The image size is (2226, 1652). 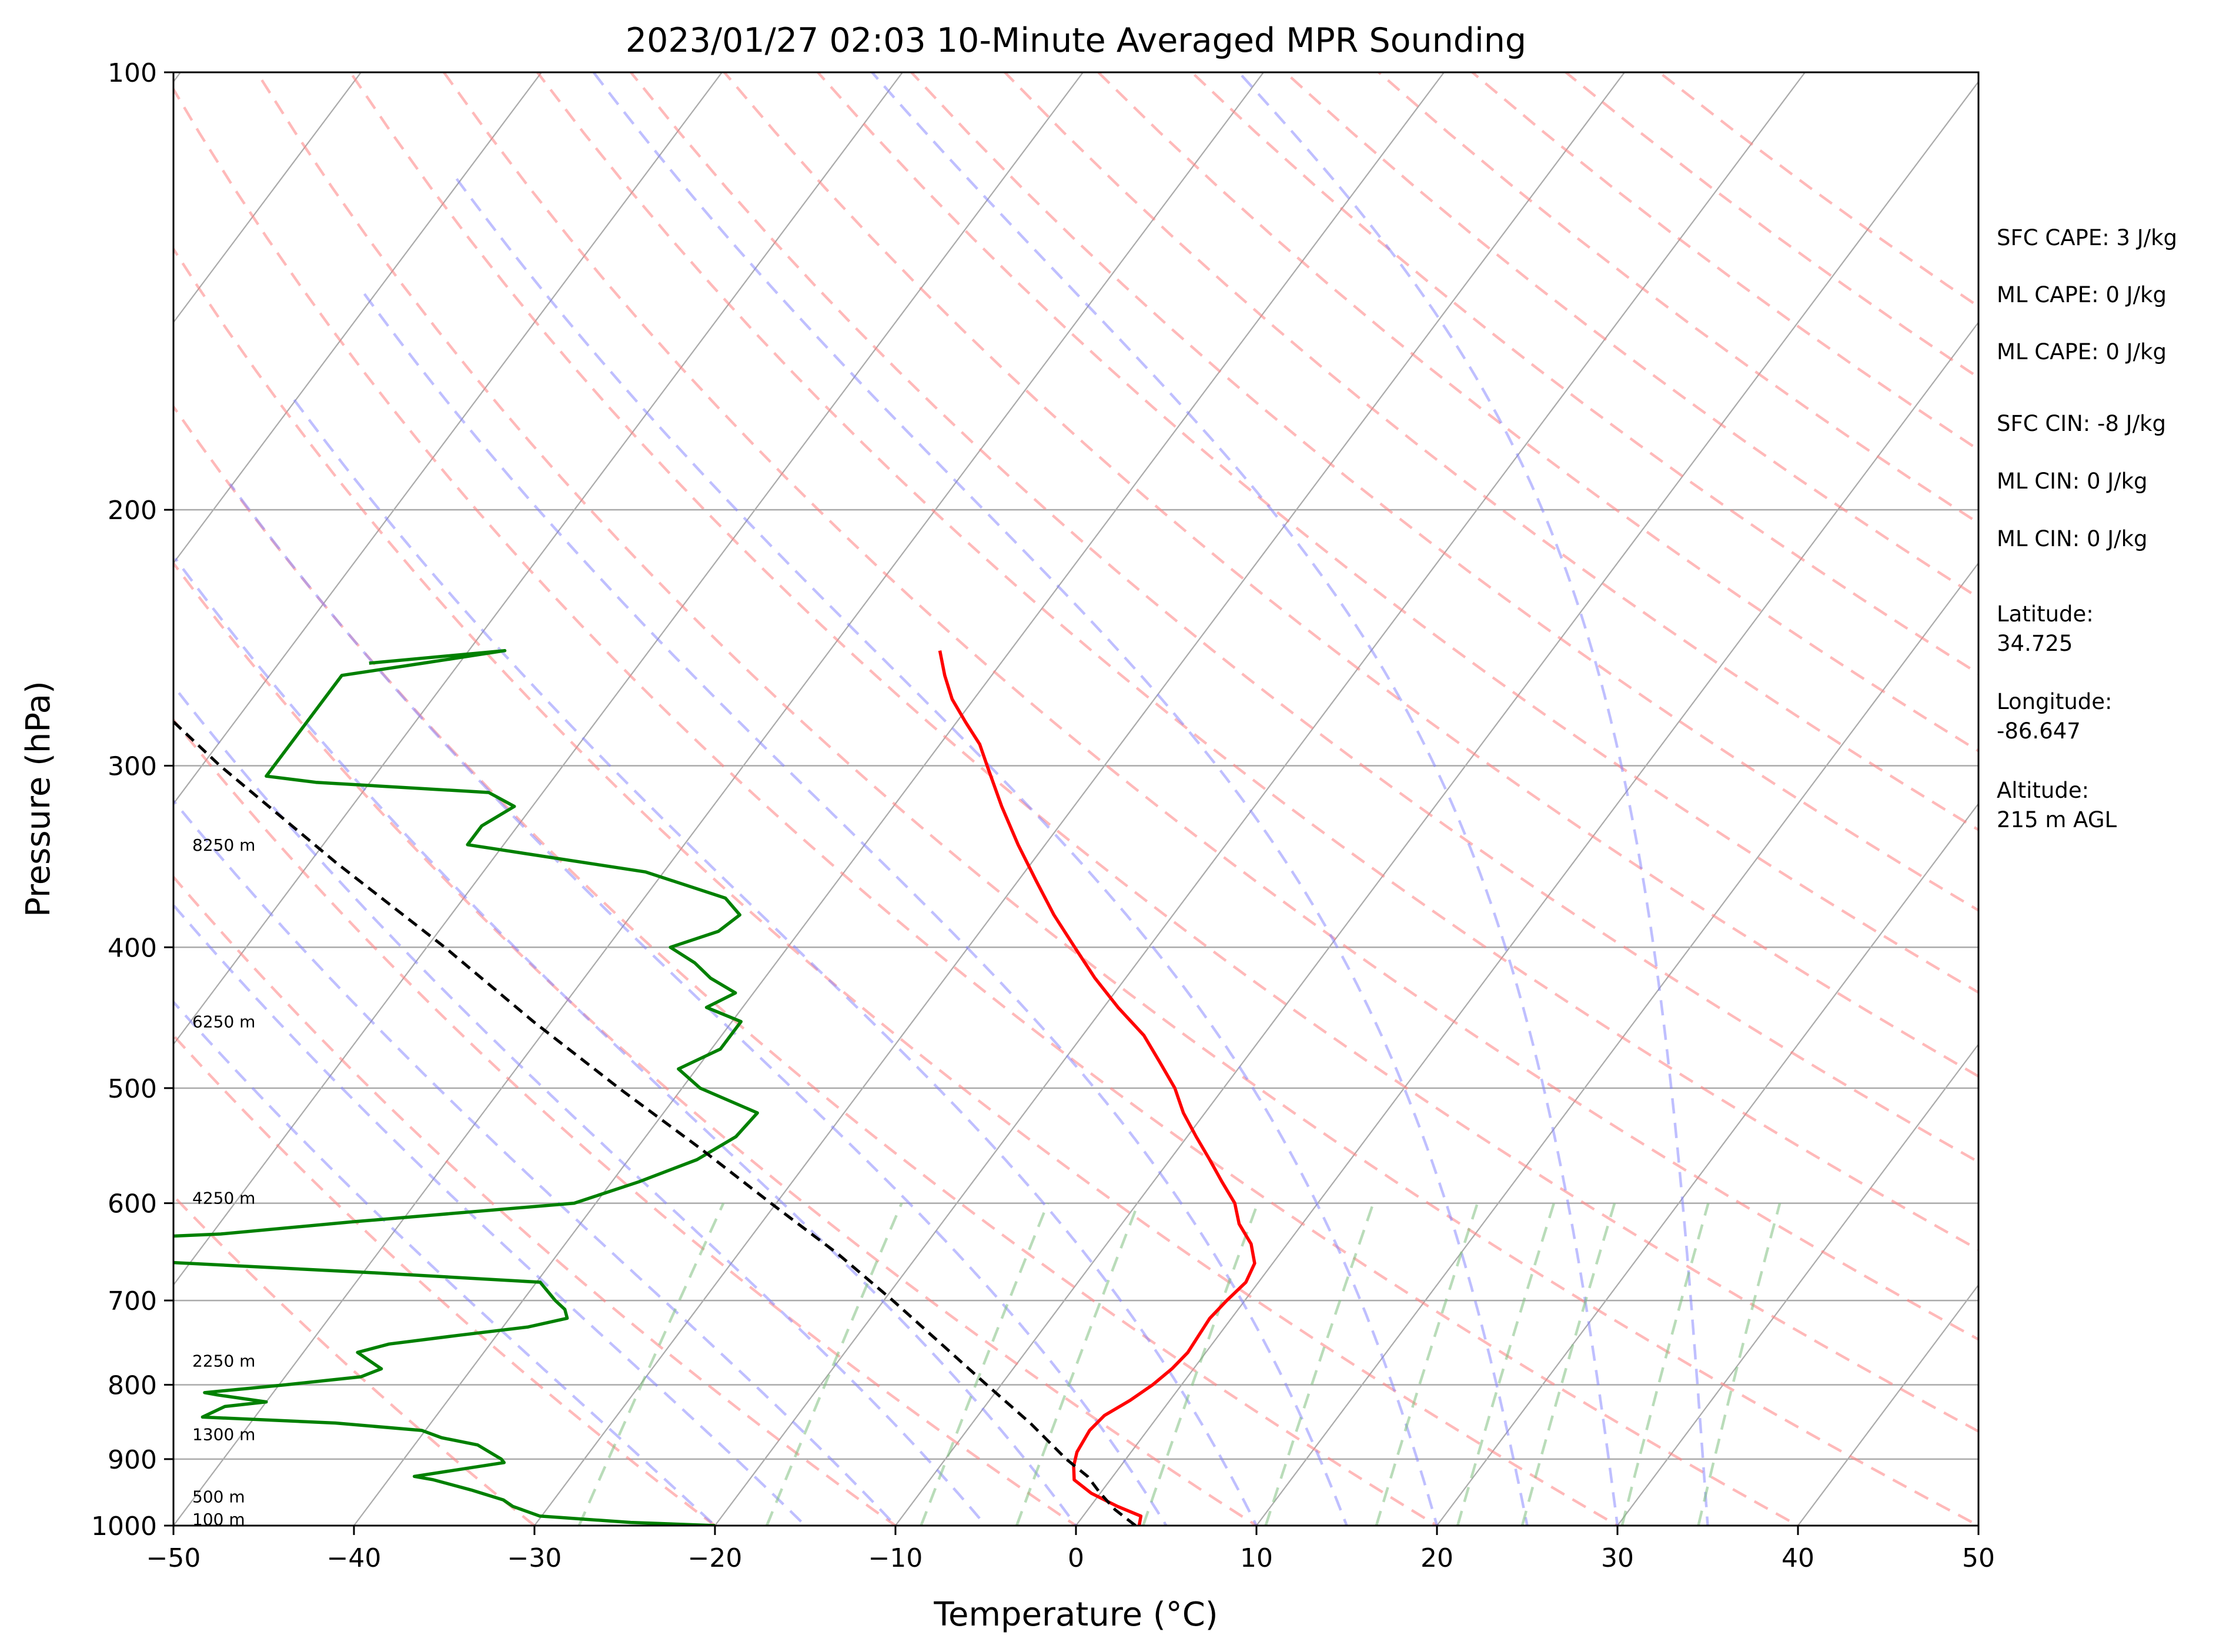 I want to click on height-label: 6250 m, so click(x=224, y=1022).